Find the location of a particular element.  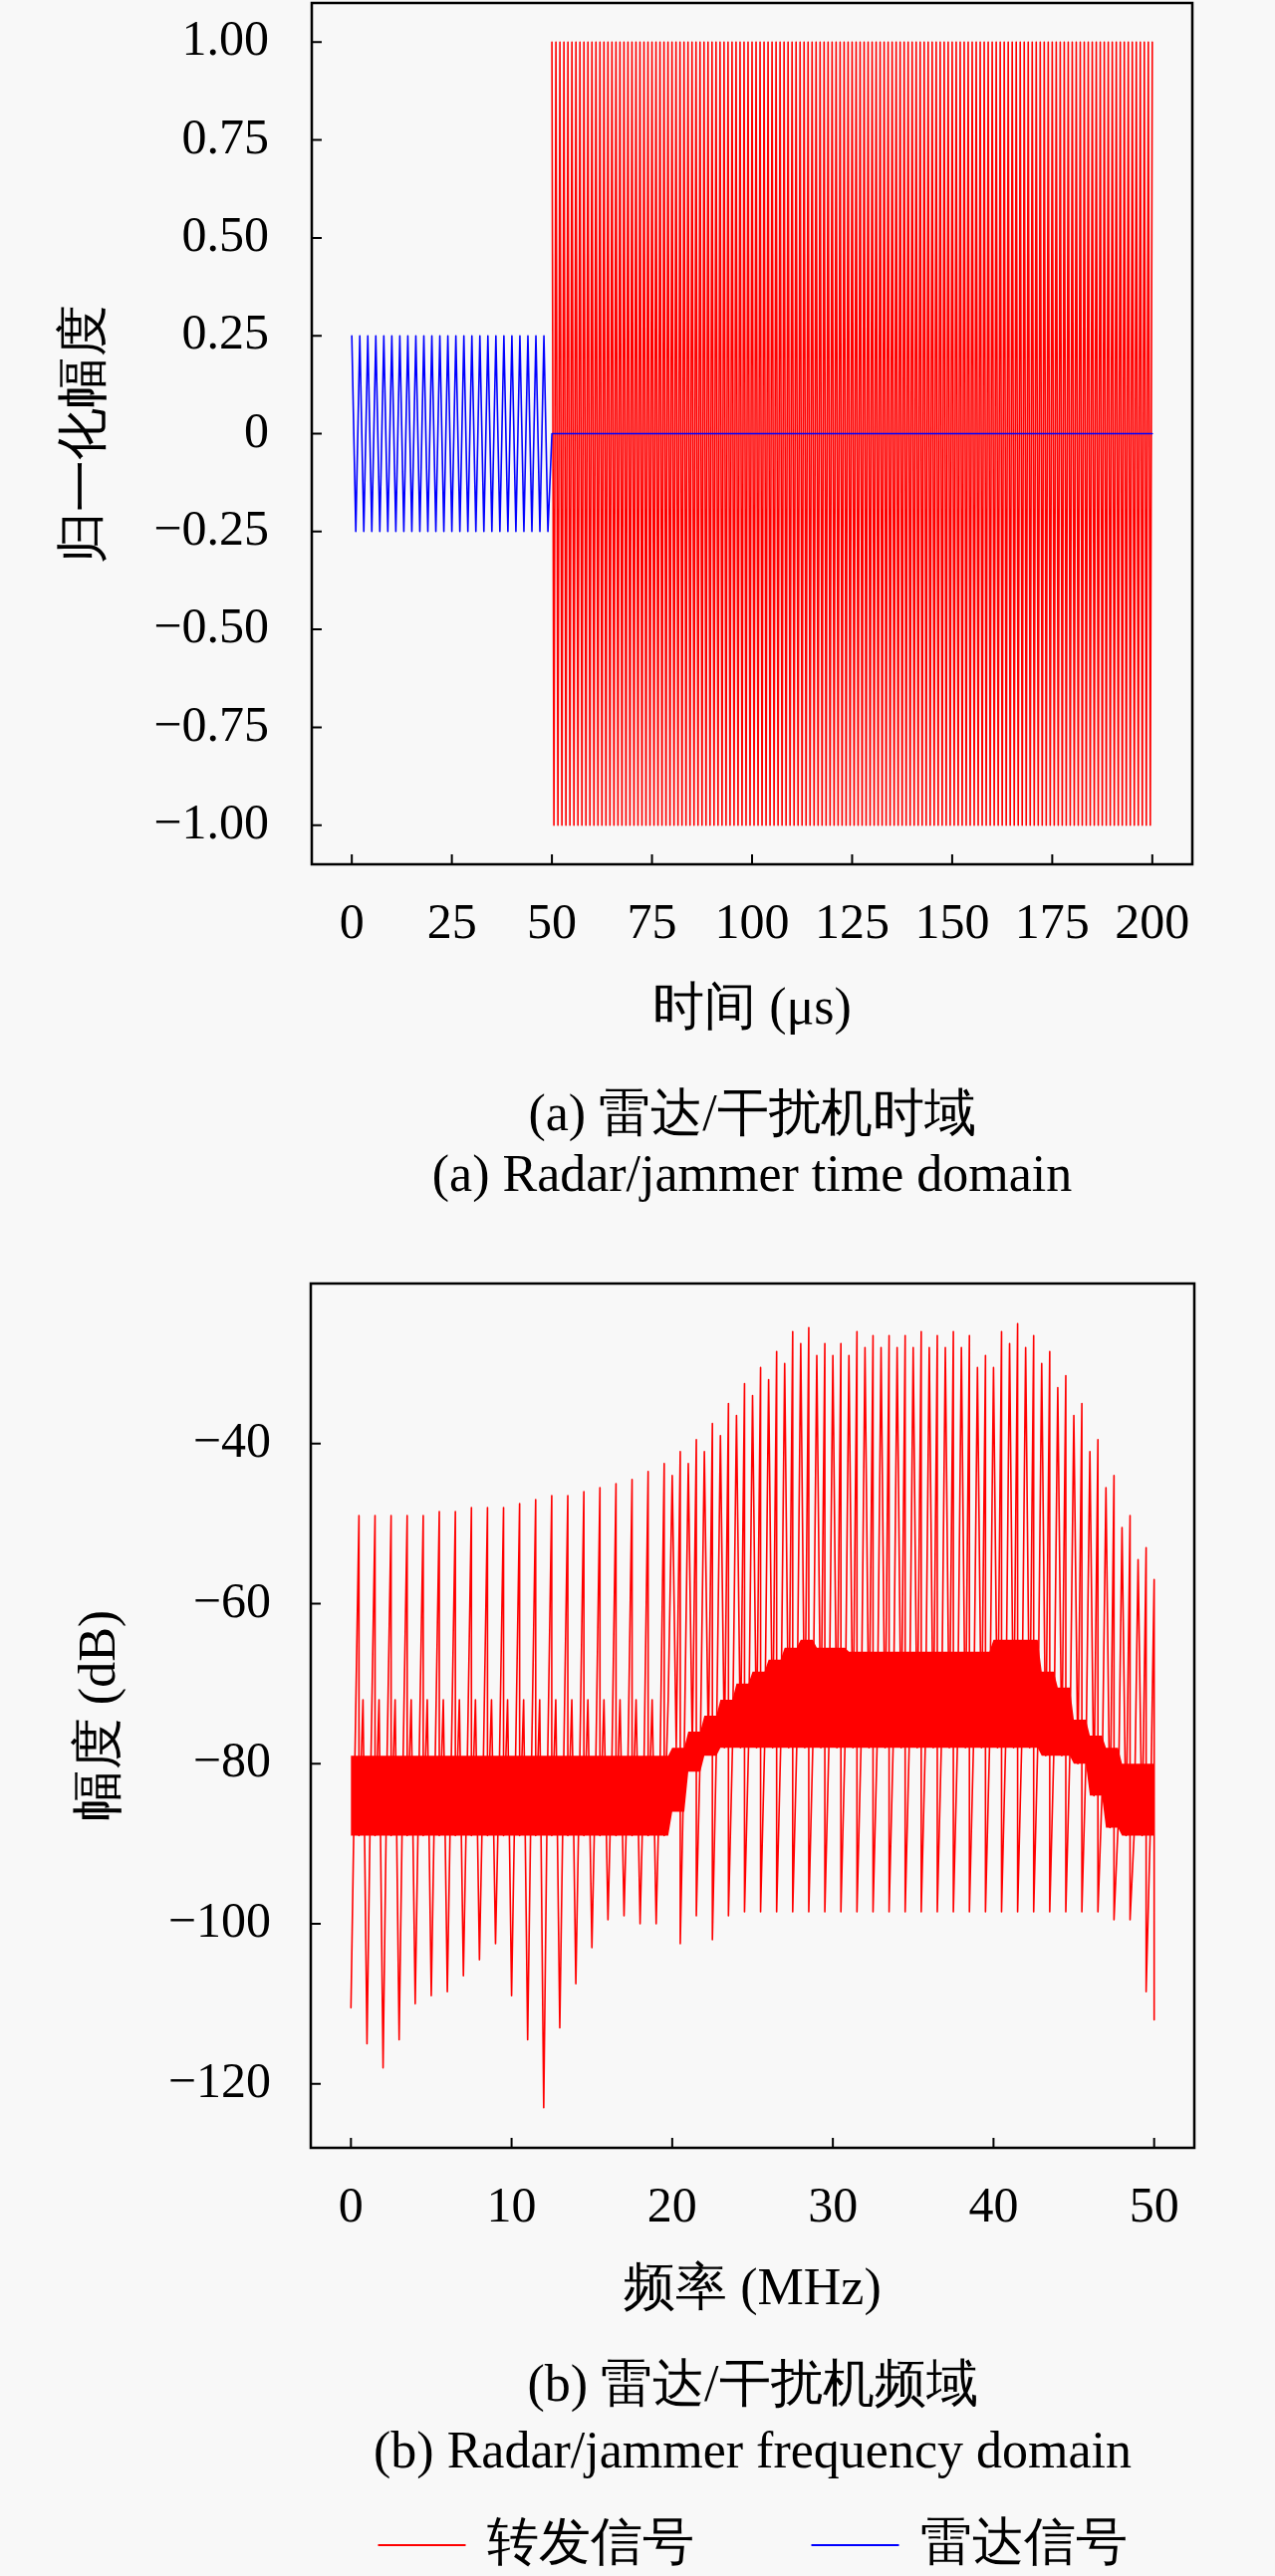

x-axis-title: 频率 (MHz) is located at coordinates (753, 2287).